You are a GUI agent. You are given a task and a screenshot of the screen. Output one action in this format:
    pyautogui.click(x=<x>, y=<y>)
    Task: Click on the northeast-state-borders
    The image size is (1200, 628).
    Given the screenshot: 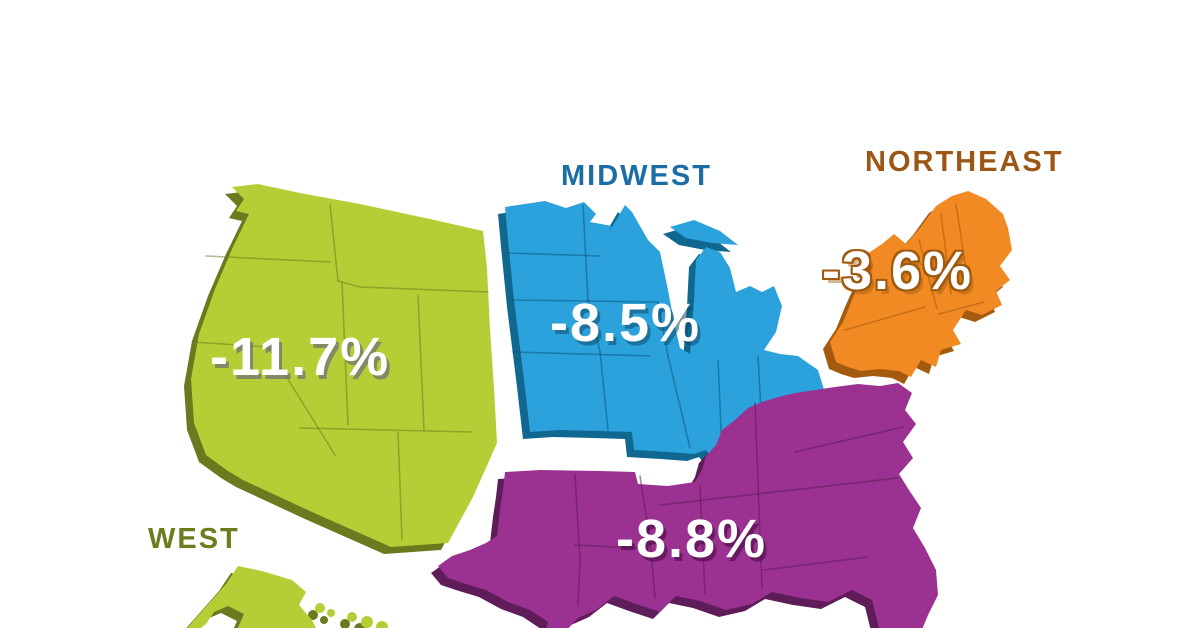 What is the action you would take?
    pyautogui.click(x=914, y=267)
    